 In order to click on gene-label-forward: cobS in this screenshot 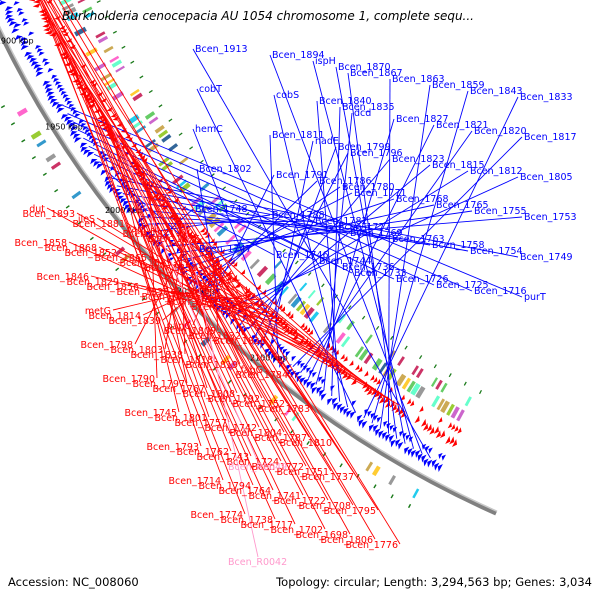, I will do `click(287, 95)`.